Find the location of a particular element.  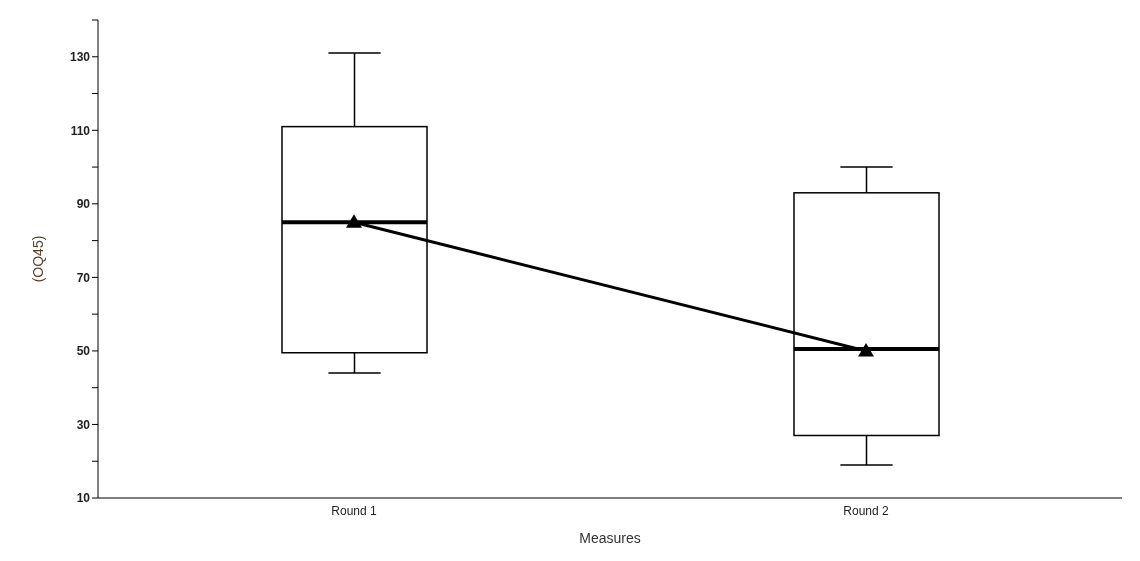

y-tick-label: 50 is located at coordinates (83, 351).